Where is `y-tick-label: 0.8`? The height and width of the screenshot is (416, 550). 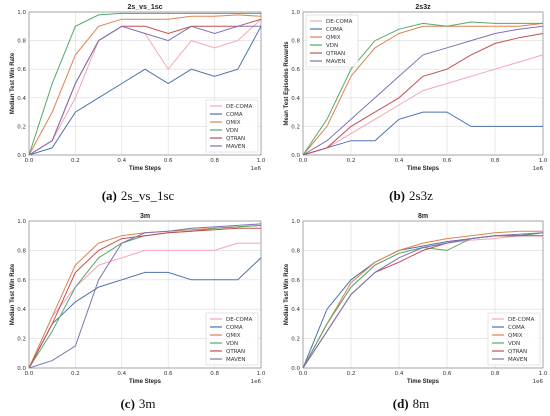
y-tick-label: 0.8 is located at coordinates (21, 42).